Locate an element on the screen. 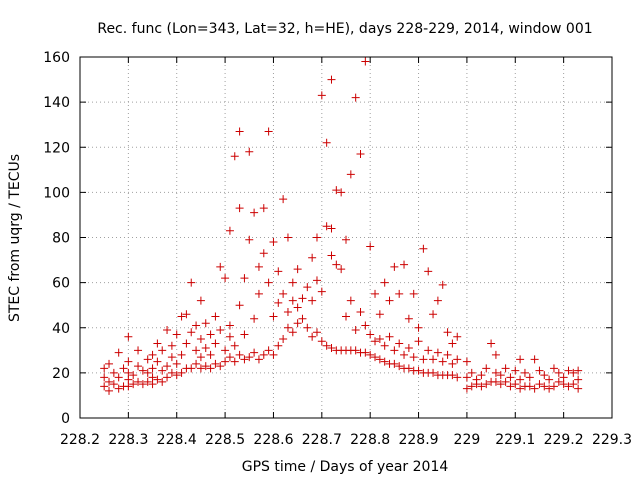  y-tick-label: 0 is located at coordinates (65, 419).